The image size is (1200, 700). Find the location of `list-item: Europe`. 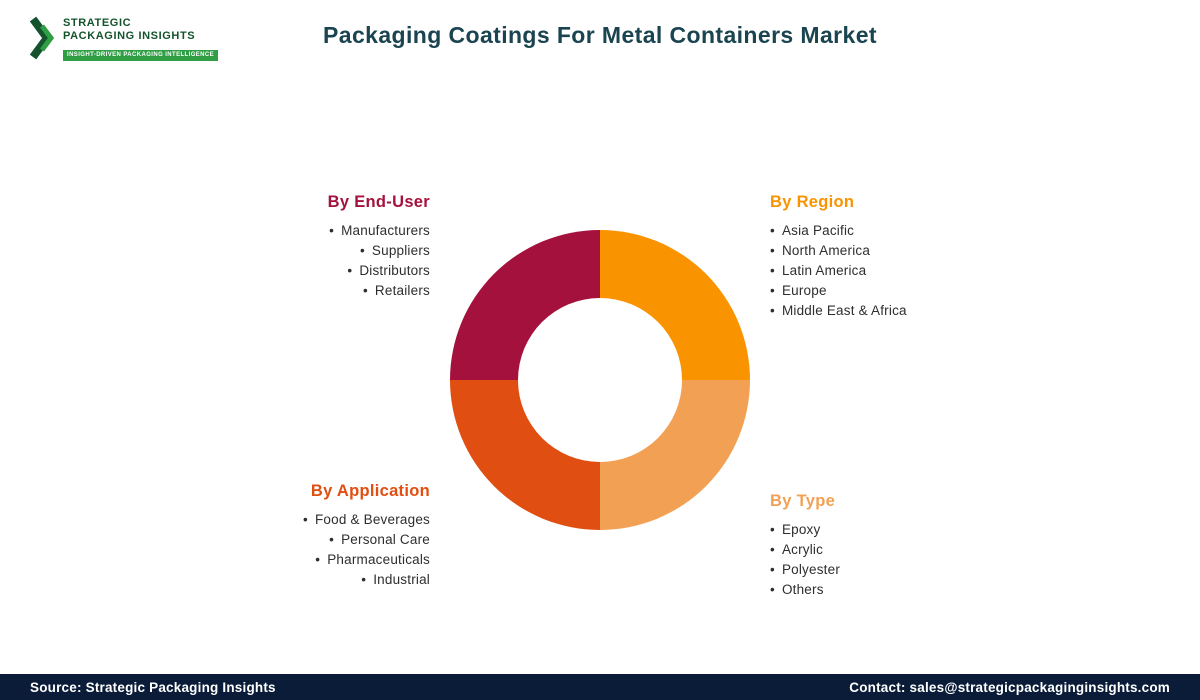

list-item: Europe is located at coordinates (890, 291).